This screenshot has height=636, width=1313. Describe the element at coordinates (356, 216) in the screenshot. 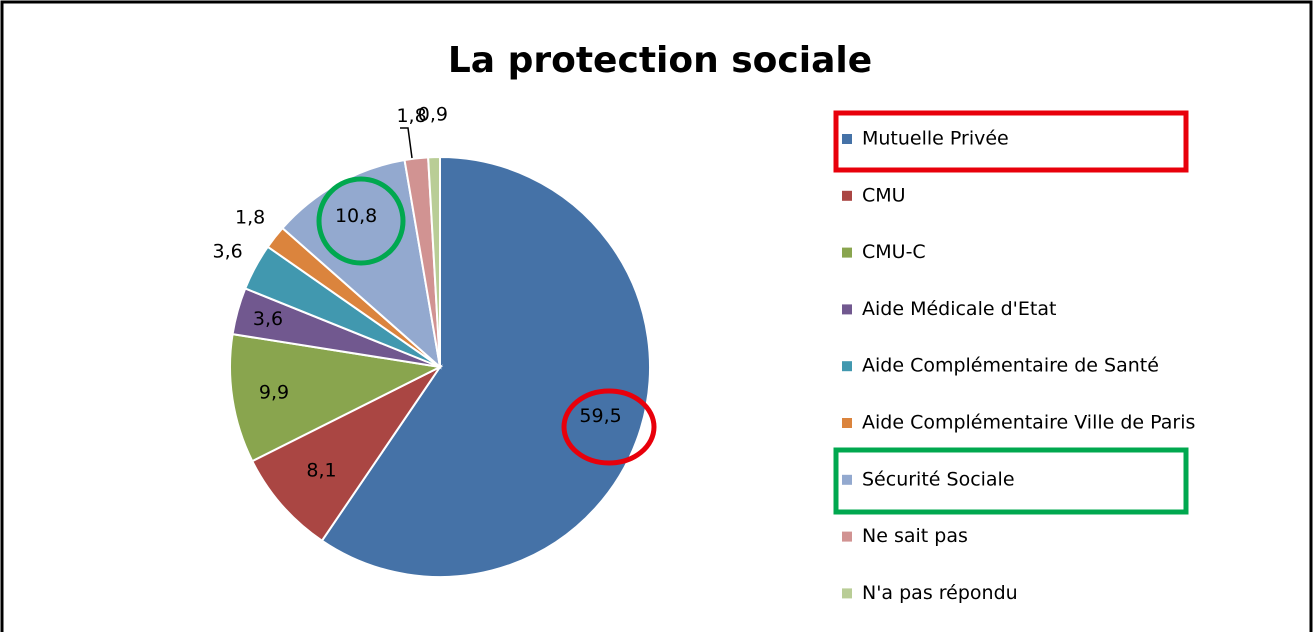

I see `data-label: 10,8` at that location.